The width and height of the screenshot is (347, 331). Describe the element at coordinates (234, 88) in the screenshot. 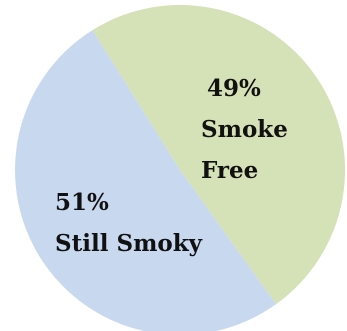

I see `slice-percent-smoke-free: 49%` at that location.